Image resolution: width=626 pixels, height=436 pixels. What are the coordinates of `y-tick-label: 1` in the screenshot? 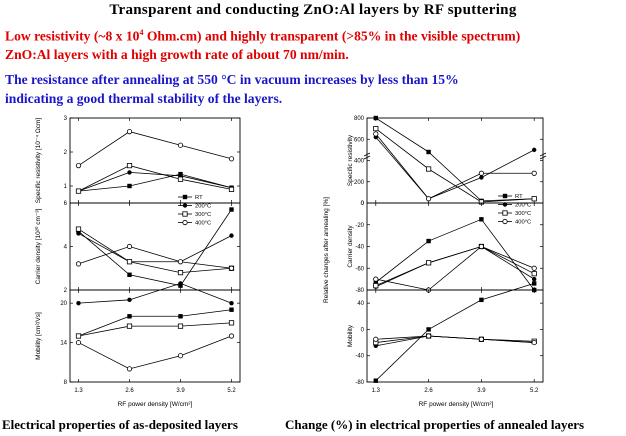 It's located at (66, 187).